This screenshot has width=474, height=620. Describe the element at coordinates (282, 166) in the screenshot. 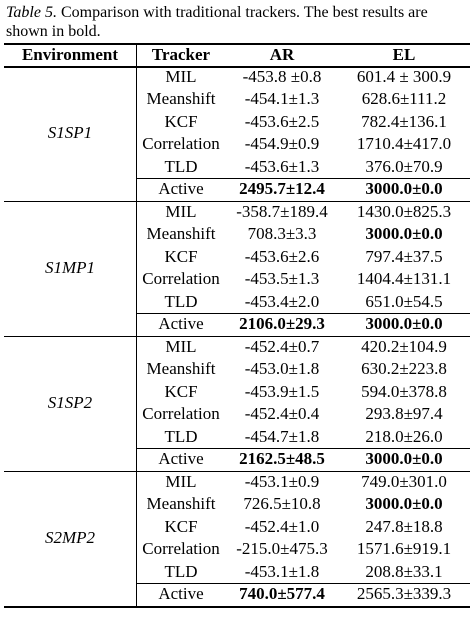

I see `ar-cell: -453.6±1.3` at that location.